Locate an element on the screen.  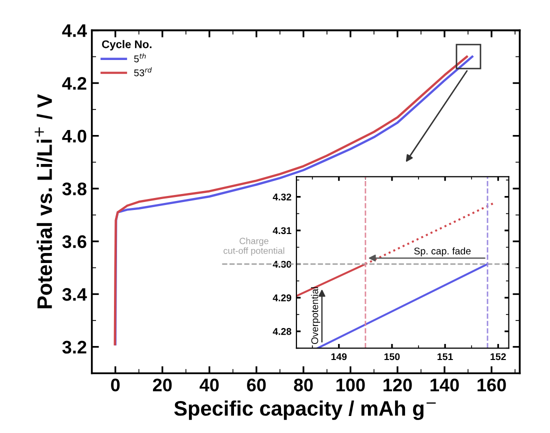
legend-title: Cycle No. is located at coordinates (127, 45).